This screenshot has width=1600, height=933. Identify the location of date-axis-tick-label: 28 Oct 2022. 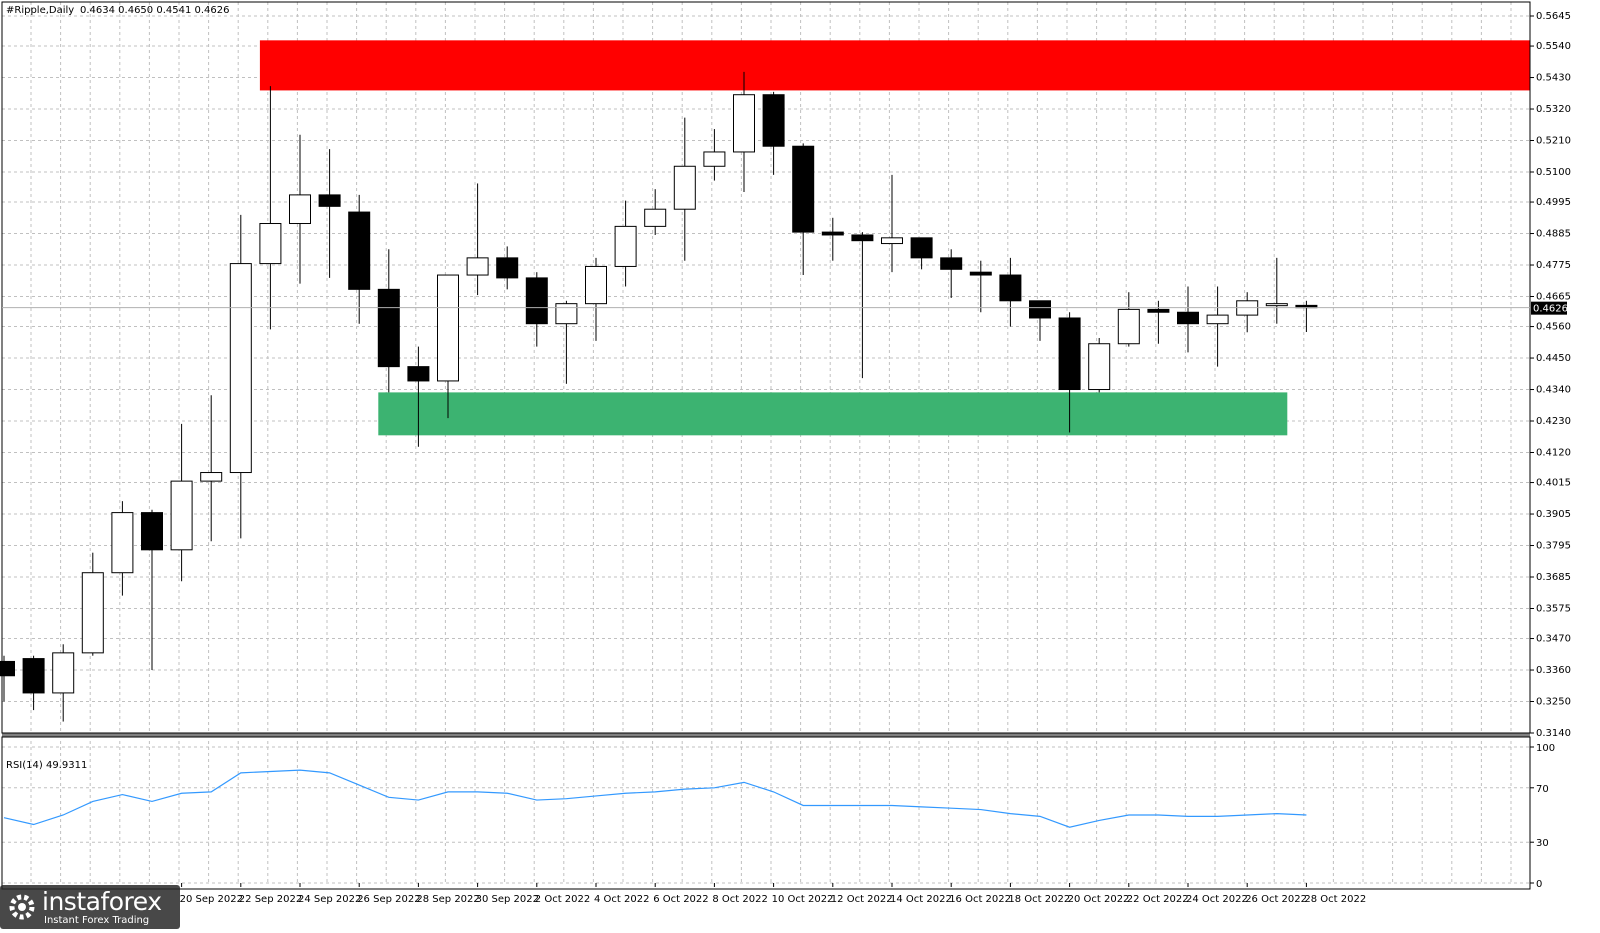
(1335, 899).